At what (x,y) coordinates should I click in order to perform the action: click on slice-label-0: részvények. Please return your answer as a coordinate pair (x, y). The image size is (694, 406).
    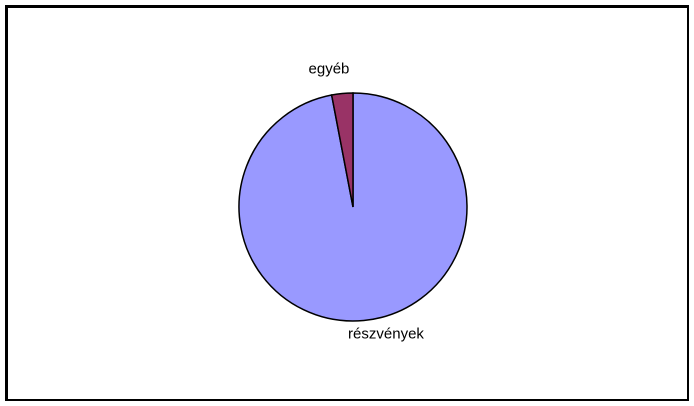
    Looking at the image, I should click on (386, 333).